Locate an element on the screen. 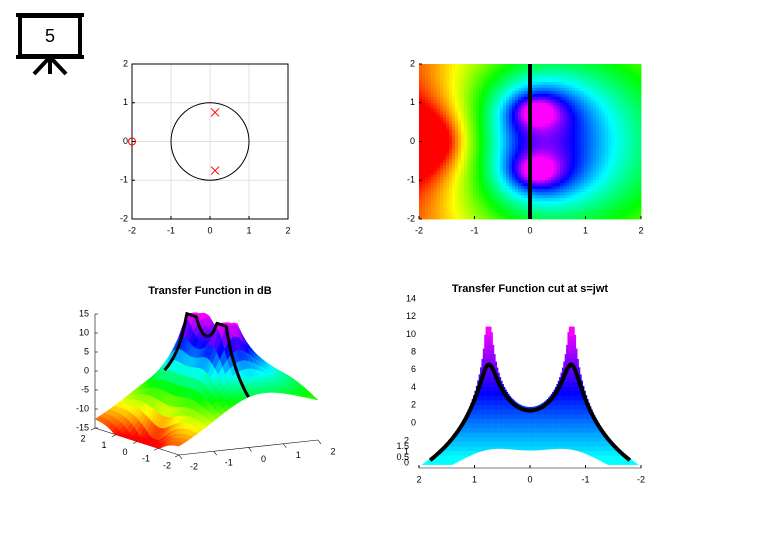 The height and width of the screenshot is (548, 759). chart-title: Transfer Function cut at s=jwt is located at coordinates (530, 289).